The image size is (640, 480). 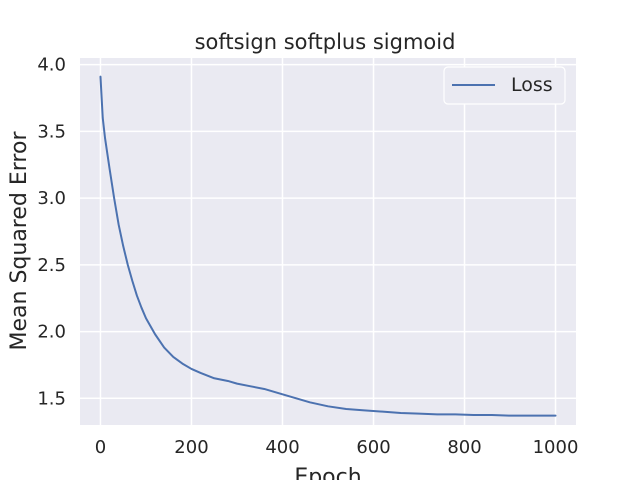 I want to click on y-tick-label: 3.0, so click(x=51, y=198).